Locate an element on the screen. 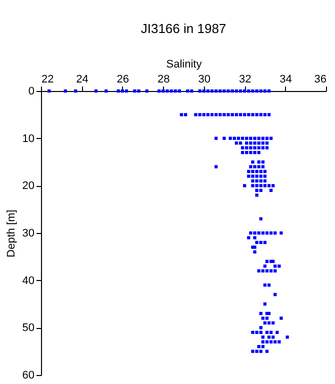 The height and width of the screenshot is (384, 335). x-axis-title: Salinity is located at coordinates (184, 64).